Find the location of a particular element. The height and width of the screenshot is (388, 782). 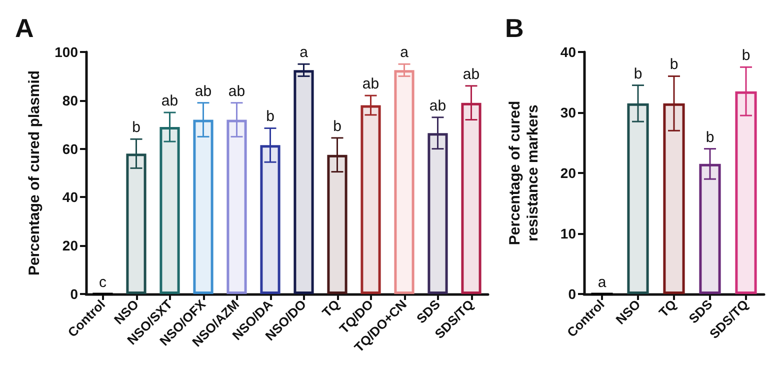

y-tick-label: 60 is located at coordinates (70, 148).